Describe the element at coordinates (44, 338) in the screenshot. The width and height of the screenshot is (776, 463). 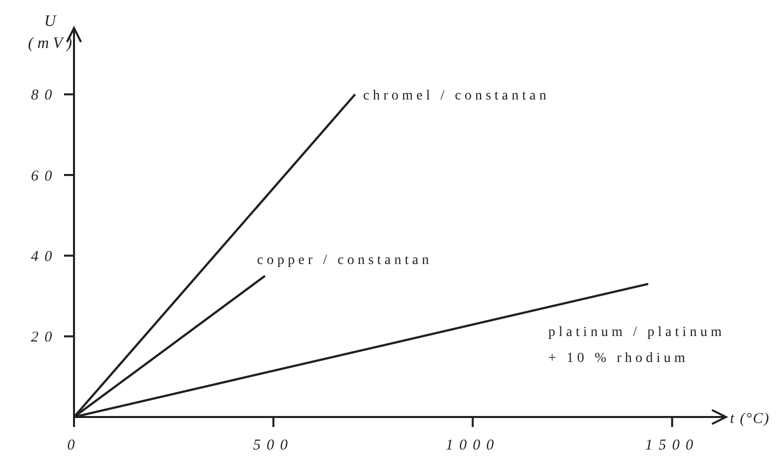
I see `y-tick-label: 20` at that location.